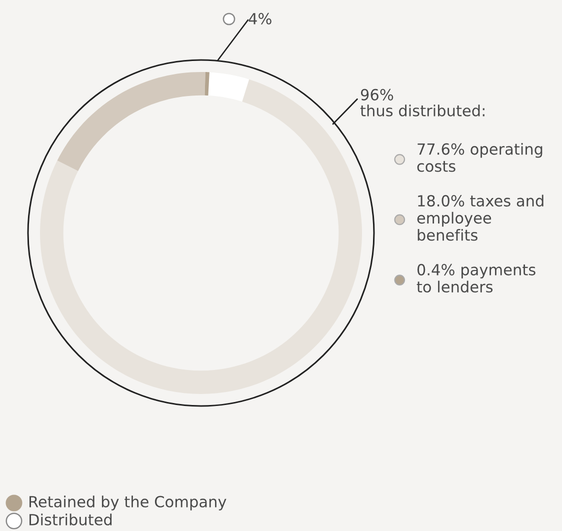  What do you see at coordinates (479, 157) in the screenshot?
I see `legend-label: 77.6% operating costs` at bounding box center [479, 157].